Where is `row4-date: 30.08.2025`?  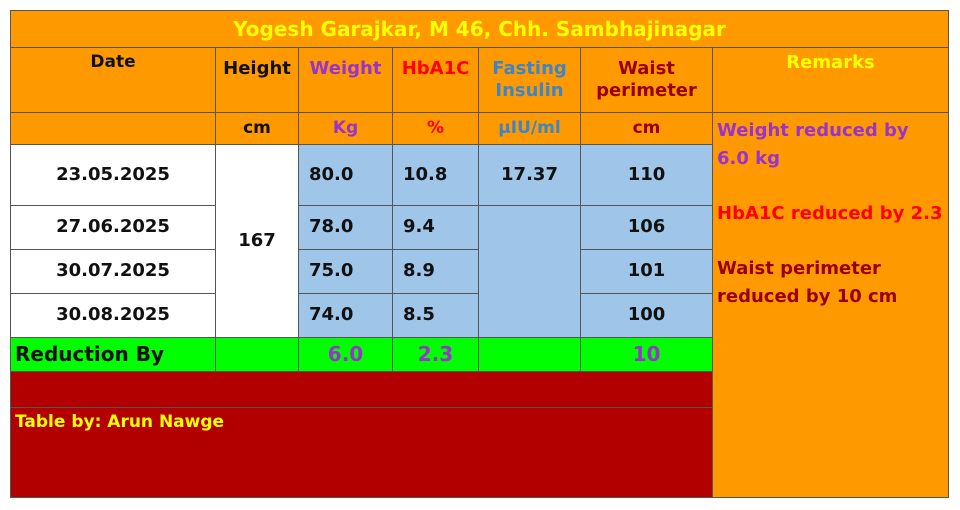 row4-date: 30.08.2025 is located at coordinates (113, 316).